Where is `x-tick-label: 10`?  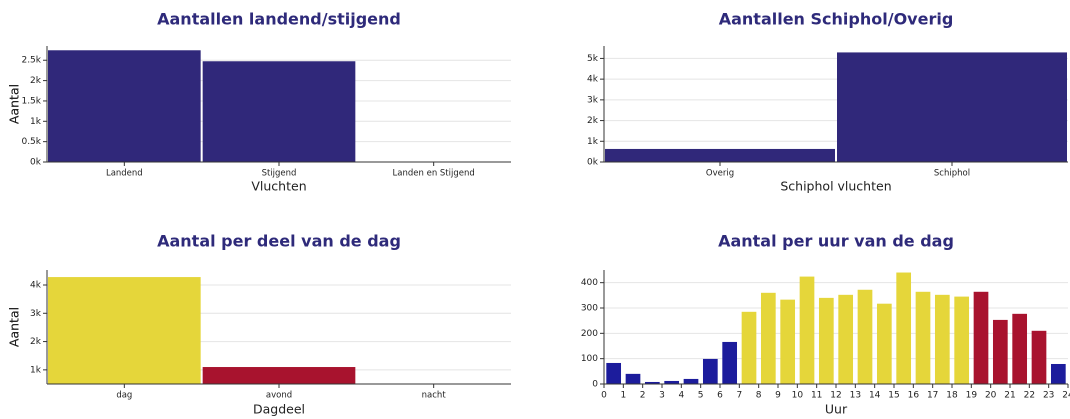
x-tick-label: 10 is located at coordinates (798, 396).